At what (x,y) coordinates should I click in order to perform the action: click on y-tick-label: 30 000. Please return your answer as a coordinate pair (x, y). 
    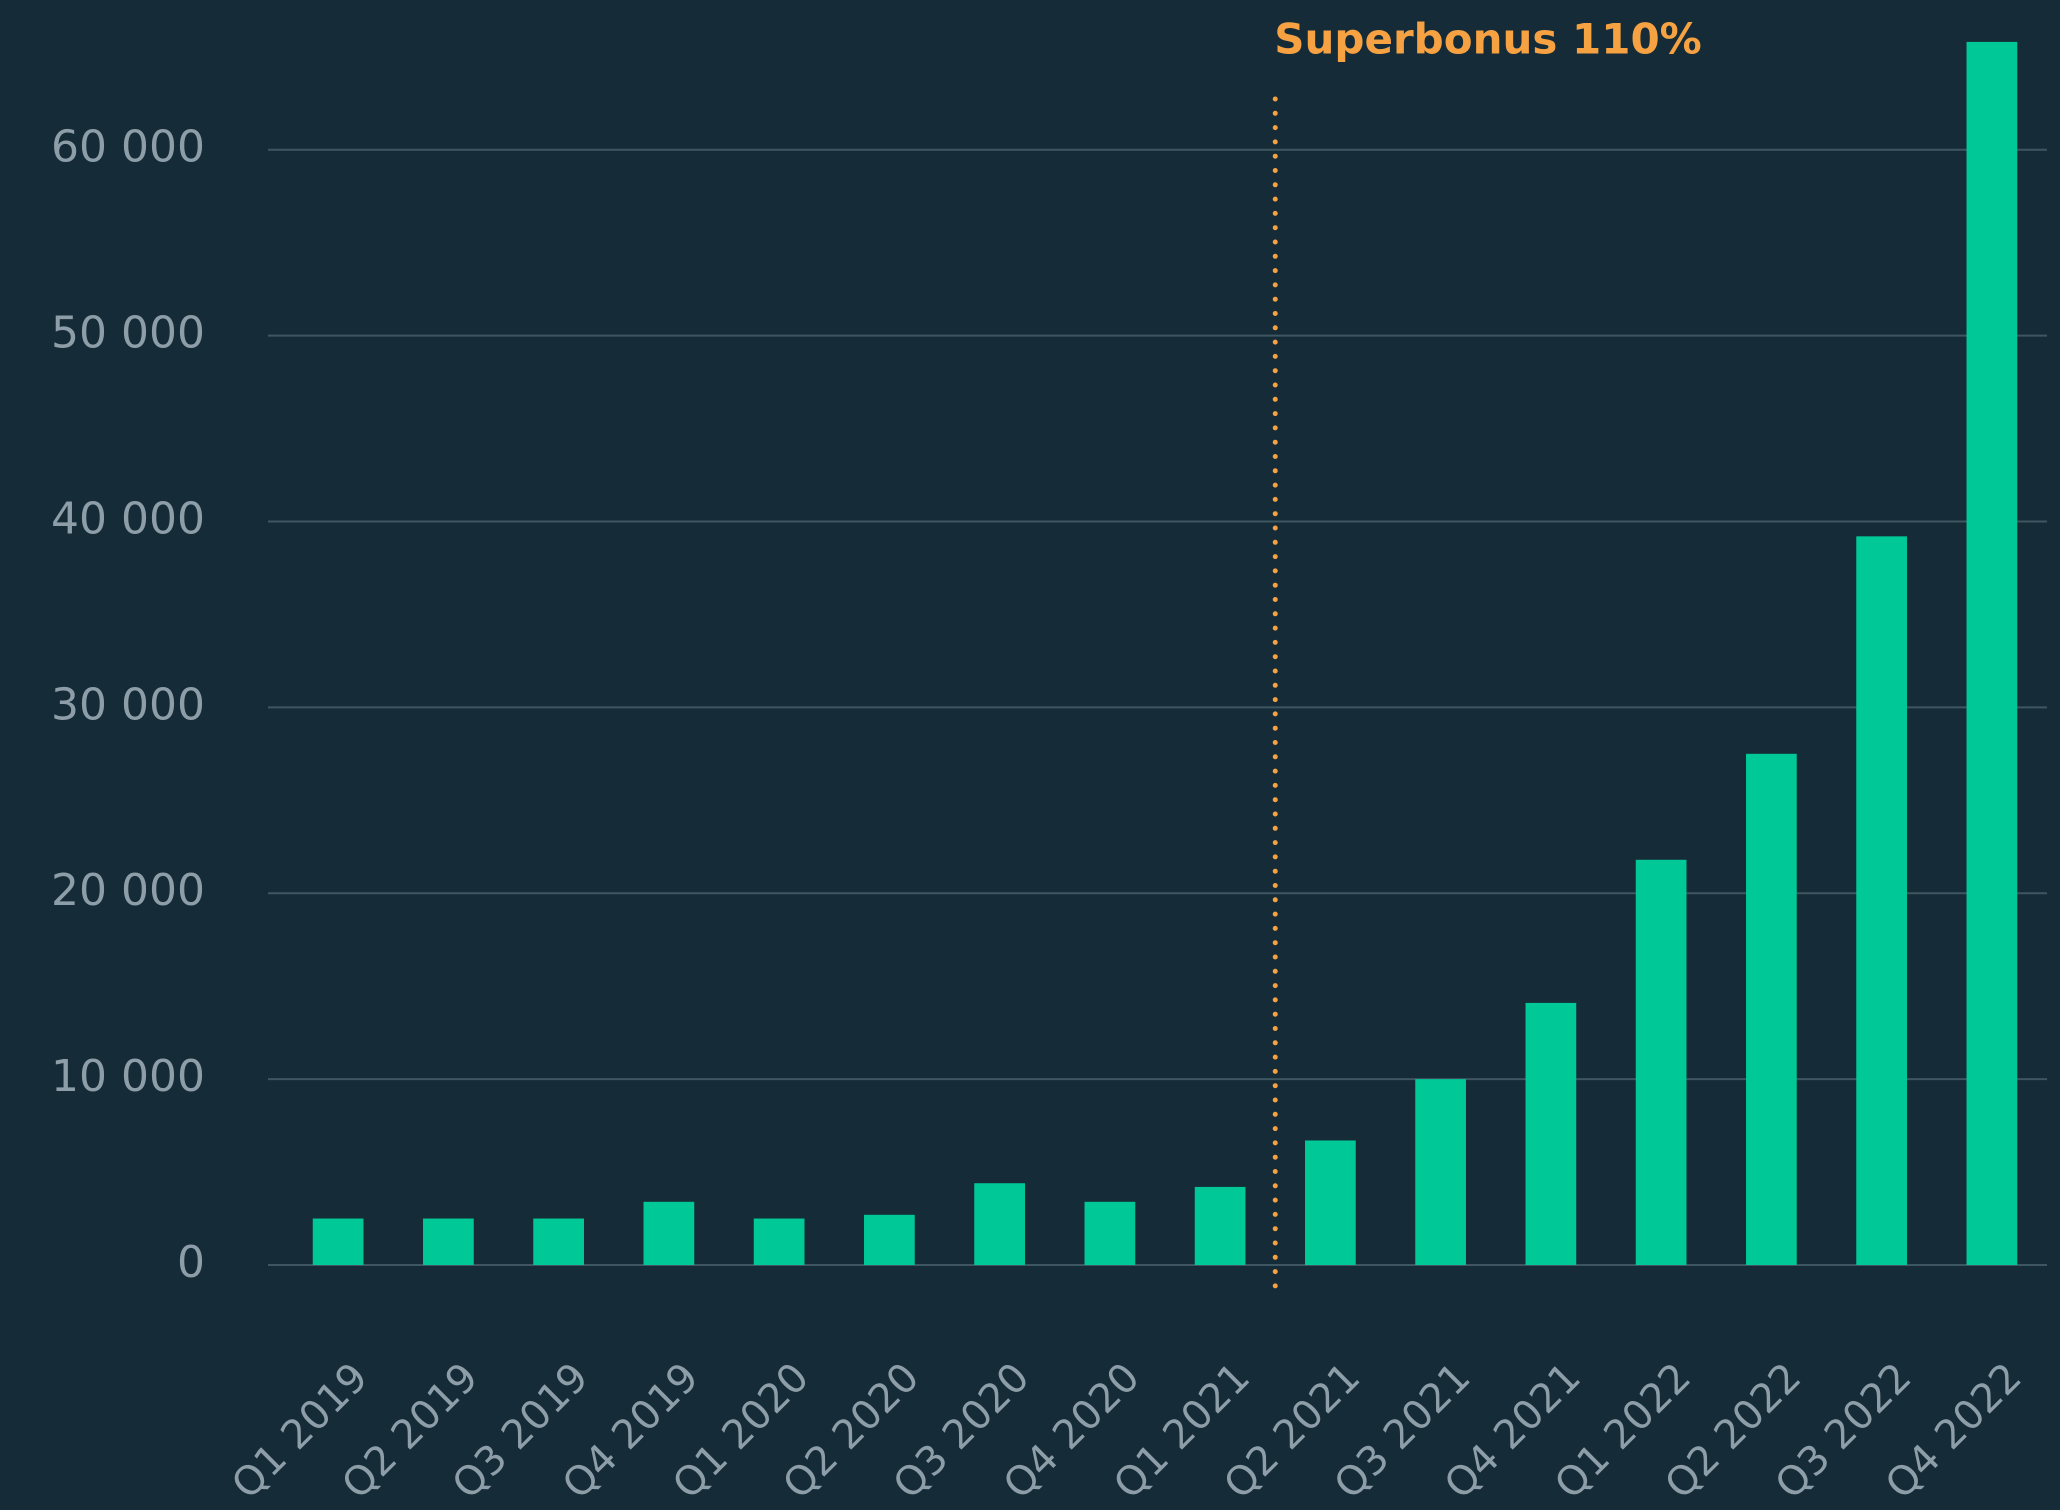
    Looking at the image, I should click on (128, 704).